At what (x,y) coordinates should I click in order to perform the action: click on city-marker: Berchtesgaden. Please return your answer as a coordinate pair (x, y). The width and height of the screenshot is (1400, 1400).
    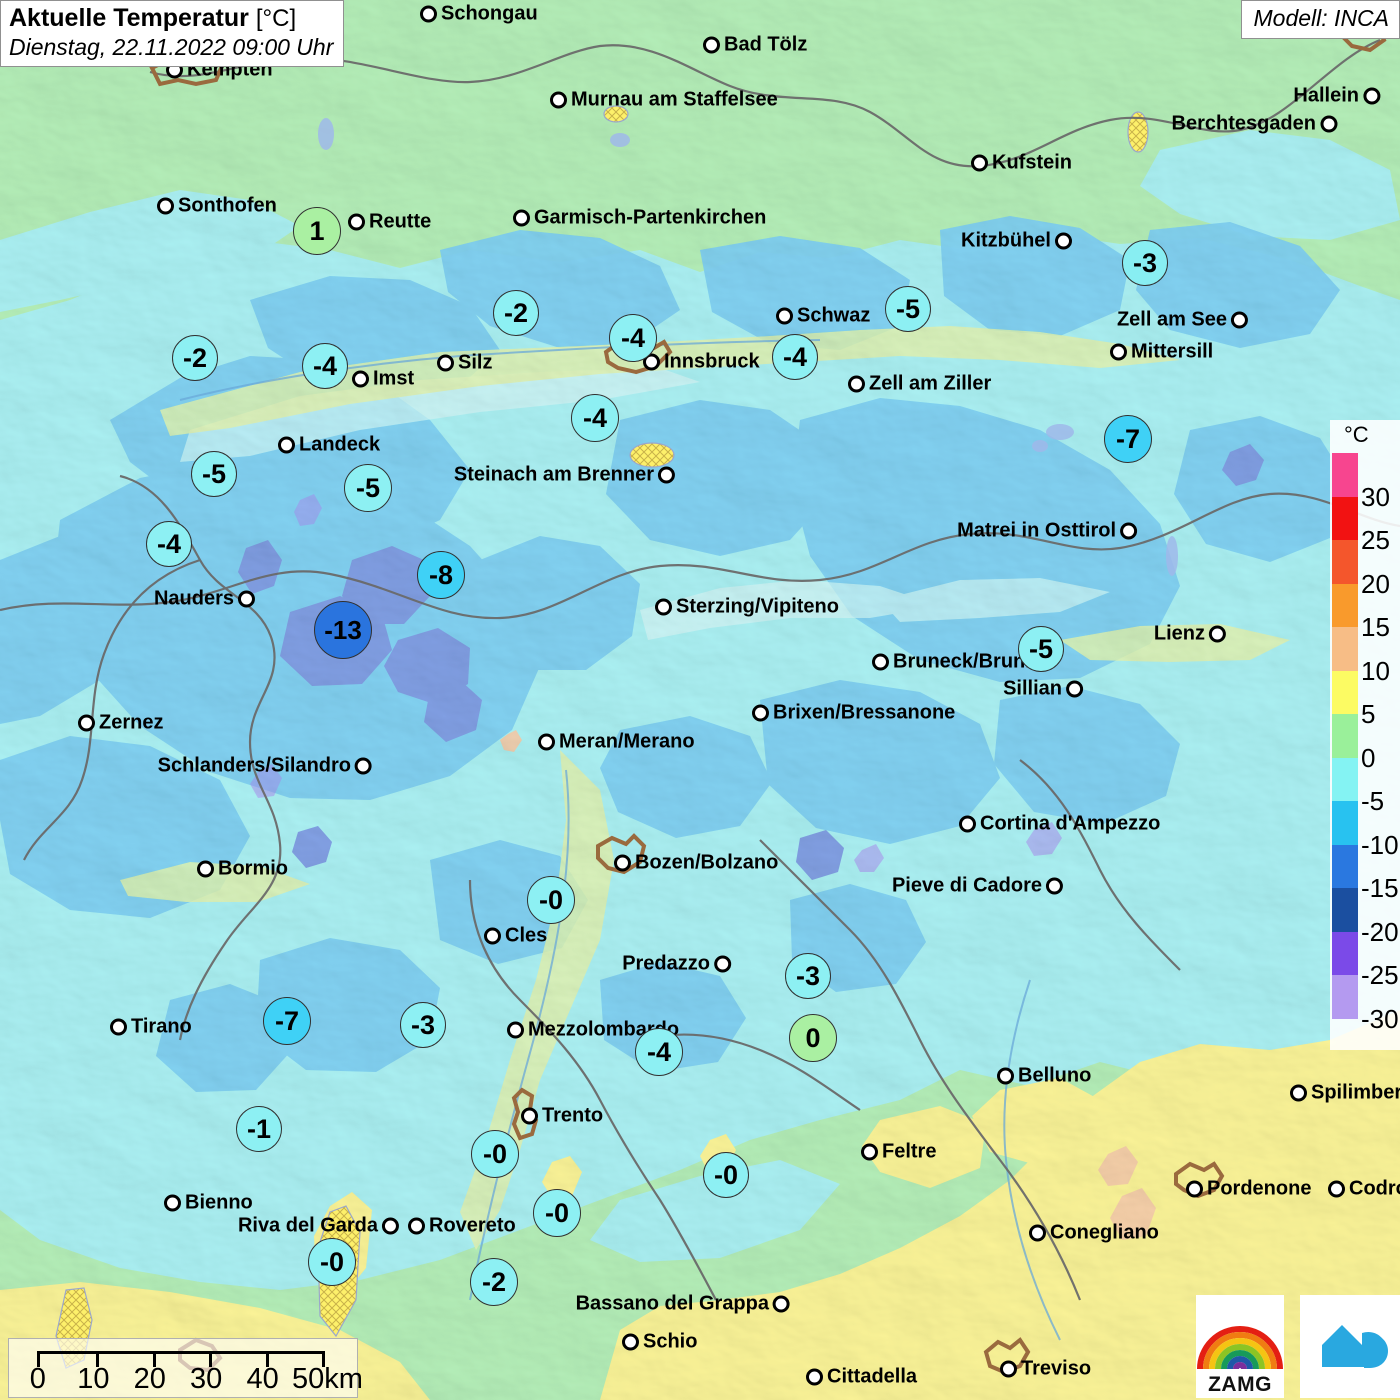
    Looking at the image, I should click on (1254, 124).